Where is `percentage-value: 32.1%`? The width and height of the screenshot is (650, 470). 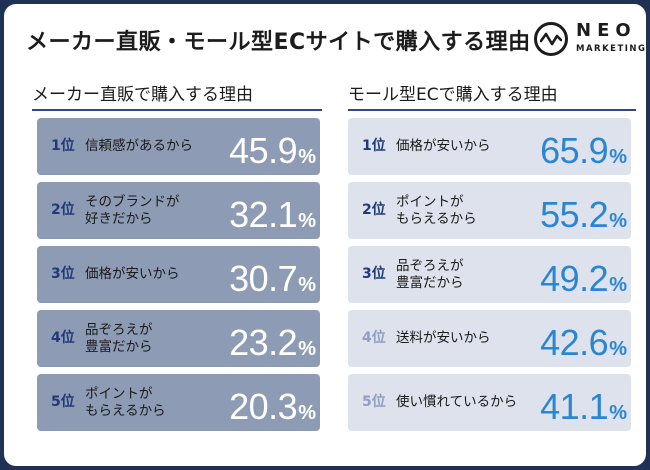
percentage-value: 32.1% is located at coordinates (272, 215).